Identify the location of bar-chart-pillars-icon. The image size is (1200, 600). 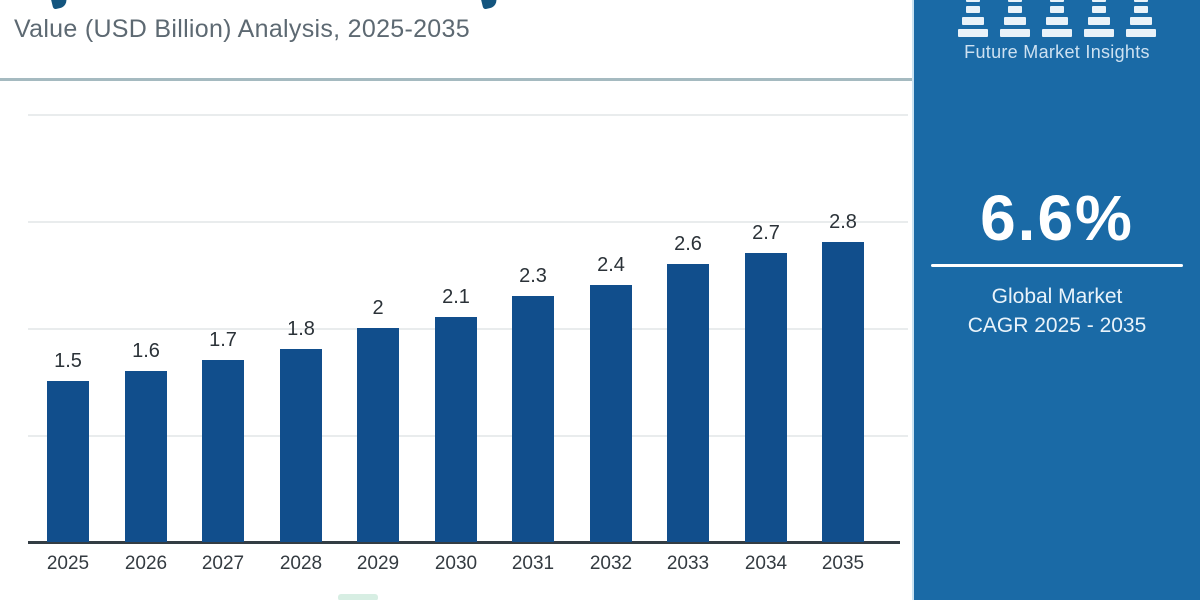
(1057, 18).